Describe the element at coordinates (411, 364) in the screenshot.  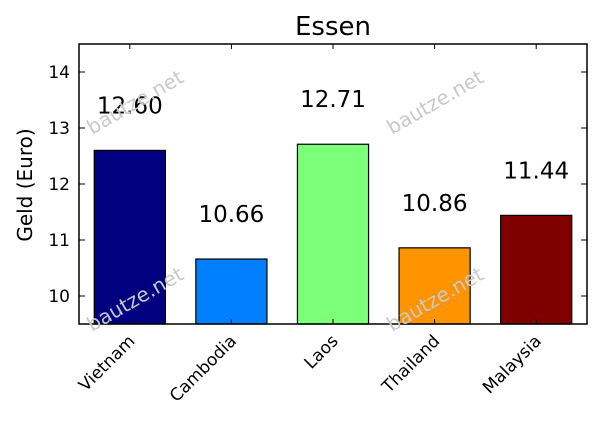
I see `x-tick-label: Thailand` at that location.